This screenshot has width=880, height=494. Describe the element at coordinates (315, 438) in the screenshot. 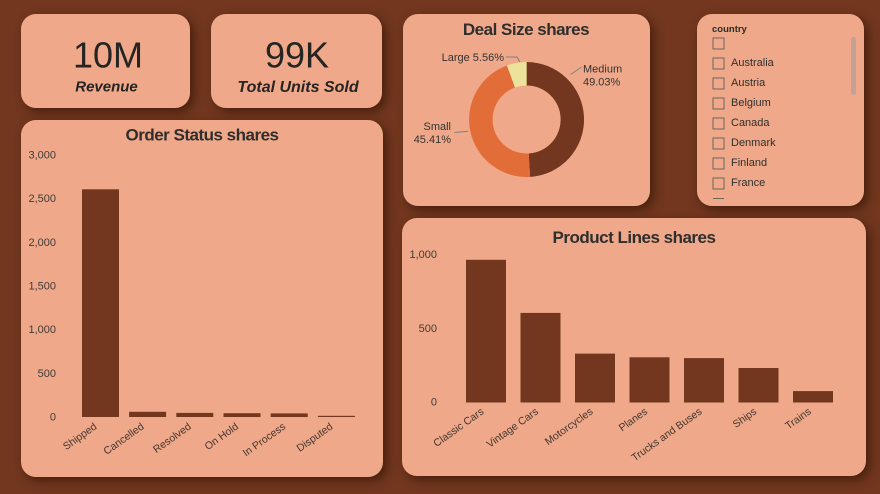

I see `svg-text: Disputed` at that location.